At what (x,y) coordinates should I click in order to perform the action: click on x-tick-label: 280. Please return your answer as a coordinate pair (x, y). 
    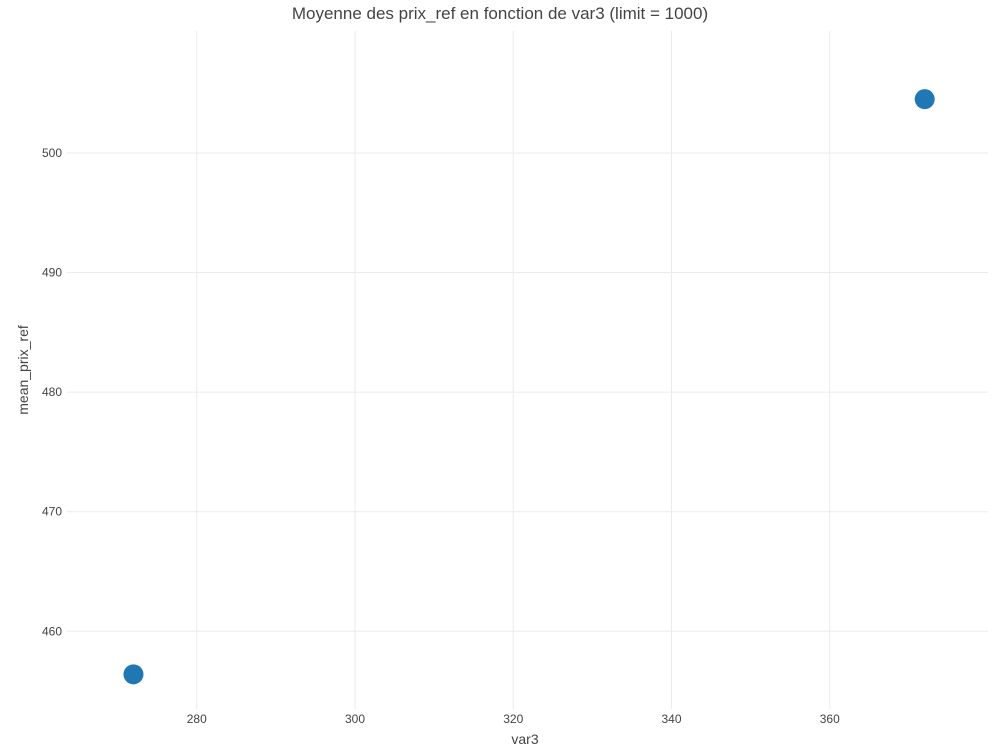
    Looking at the image, I should click on (197, 719).